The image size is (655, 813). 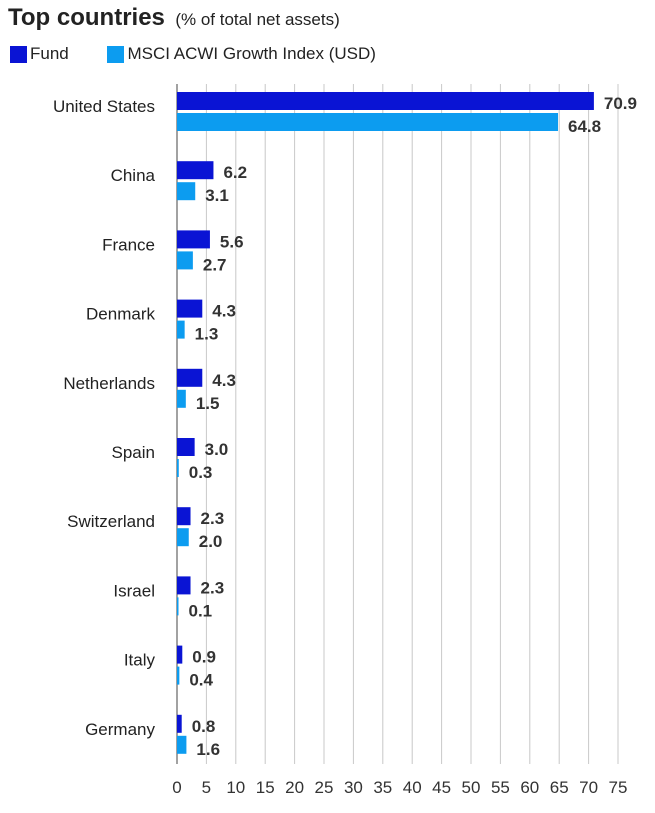 What do you see at coordinates (324, 787) in the screenshot?
I see `x-tick-label-25: 25` at bounding box center [324, 787].